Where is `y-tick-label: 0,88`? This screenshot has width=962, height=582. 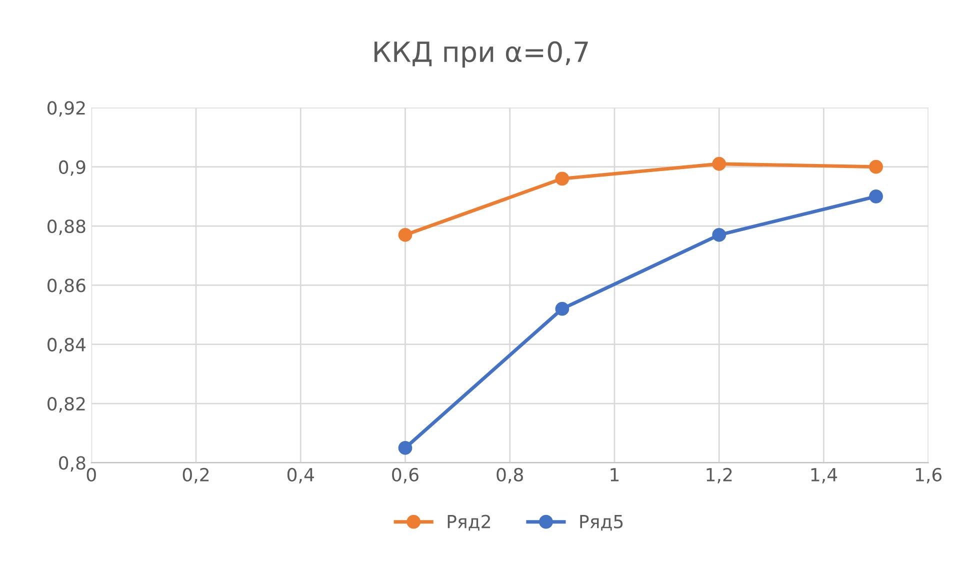 y-tick-label: 0,88 is located at coordinates (67, 227).